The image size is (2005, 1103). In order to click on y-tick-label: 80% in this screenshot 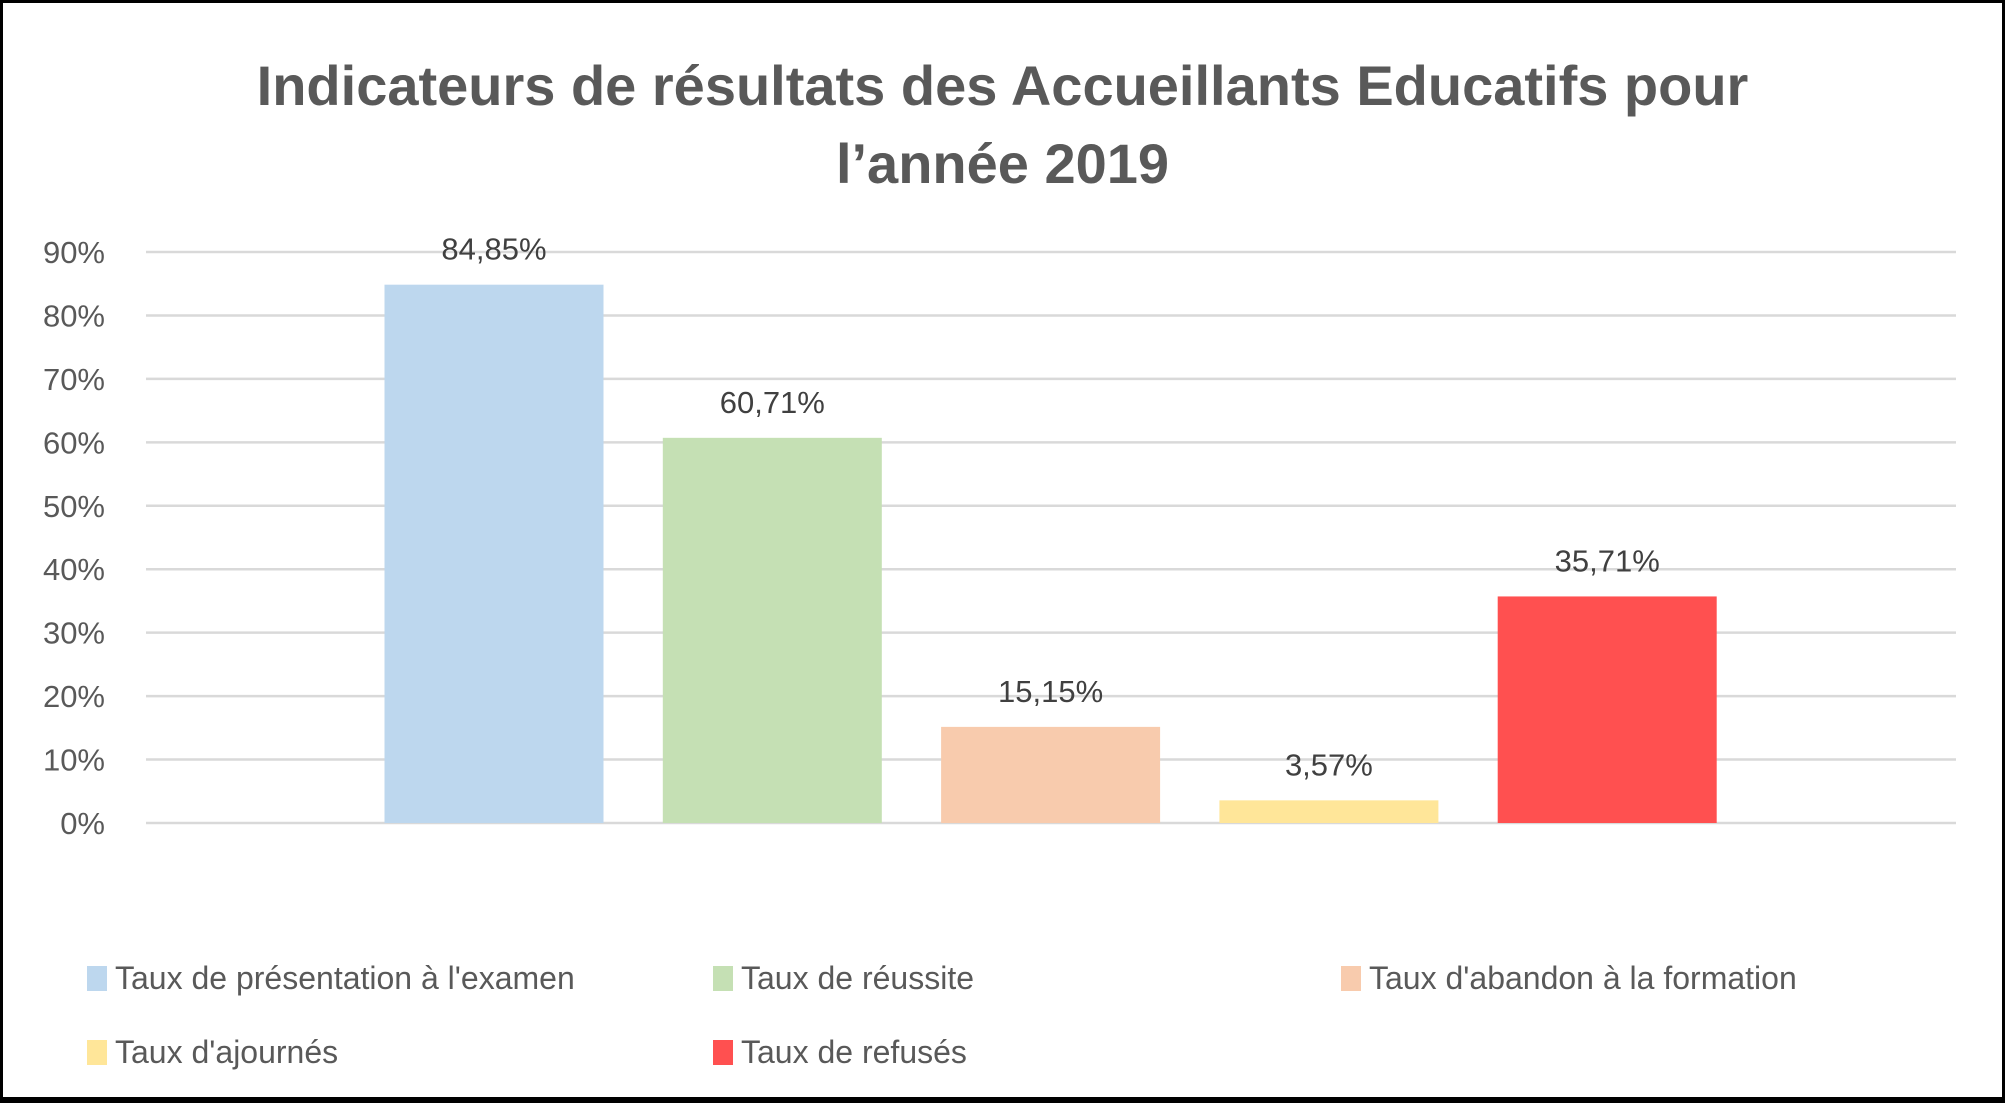, I will do `click(74, 315)`.